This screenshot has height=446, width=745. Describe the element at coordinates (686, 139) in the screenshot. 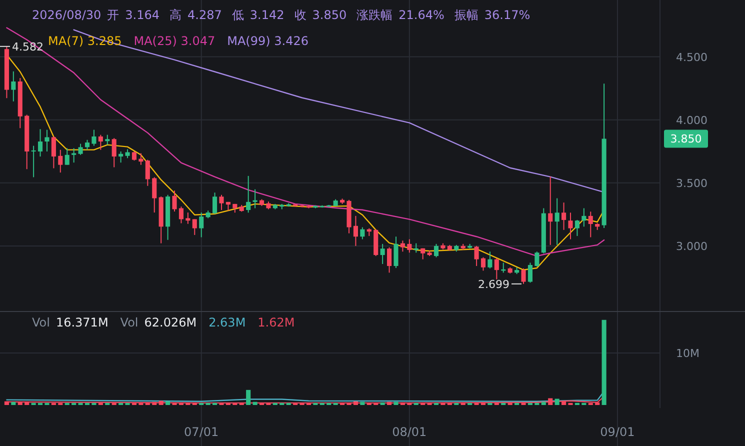

I see `annotation: 3.850` at that location.